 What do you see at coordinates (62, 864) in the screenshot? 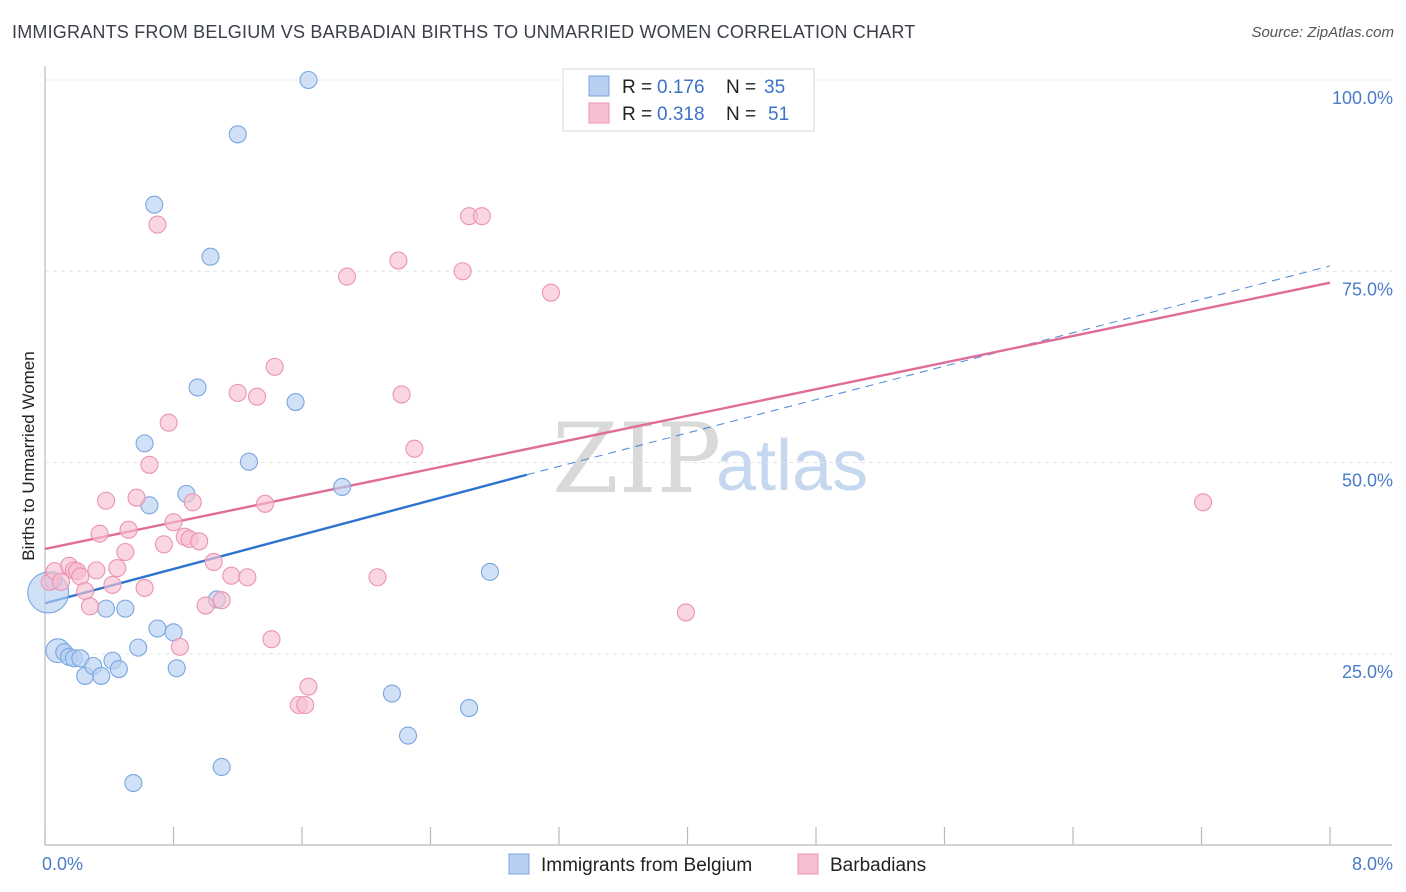
I see `x-tick-label-0: 0.0%` at bounding box center [62, 864].